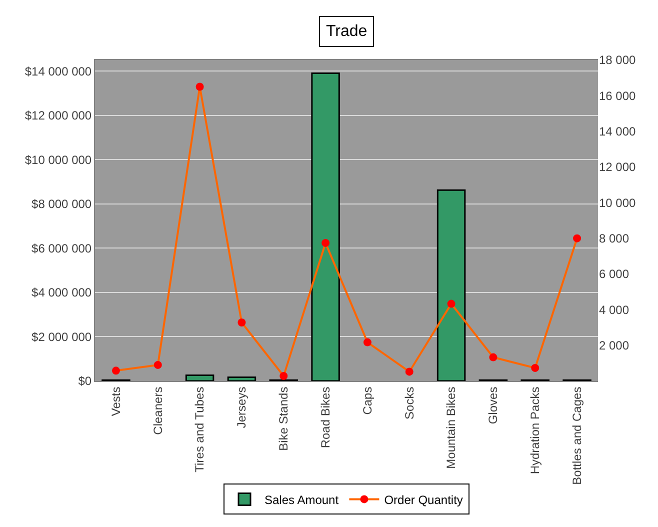  I want to click on x-tick-label: Vests, so click(115, 401).